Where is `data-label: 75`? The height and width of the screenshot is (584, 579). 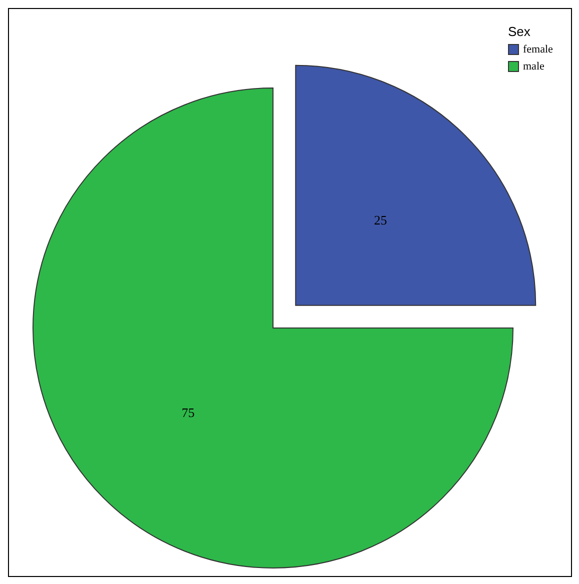 data-label: 75 is located at coordinates (188, 412).